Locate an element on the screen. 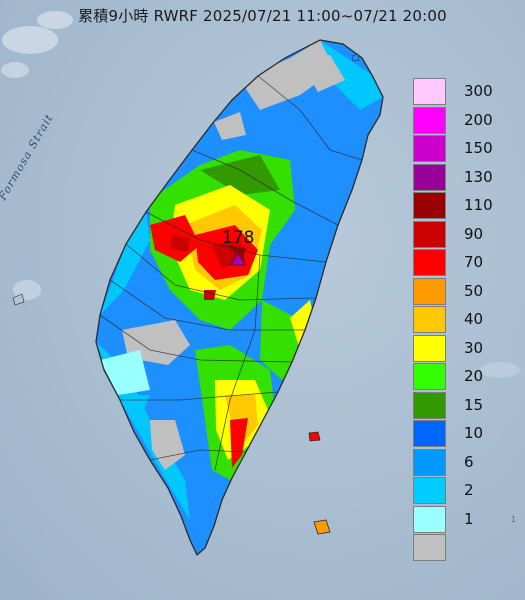  legend-label: 10 is located at coordinates (474, 433).